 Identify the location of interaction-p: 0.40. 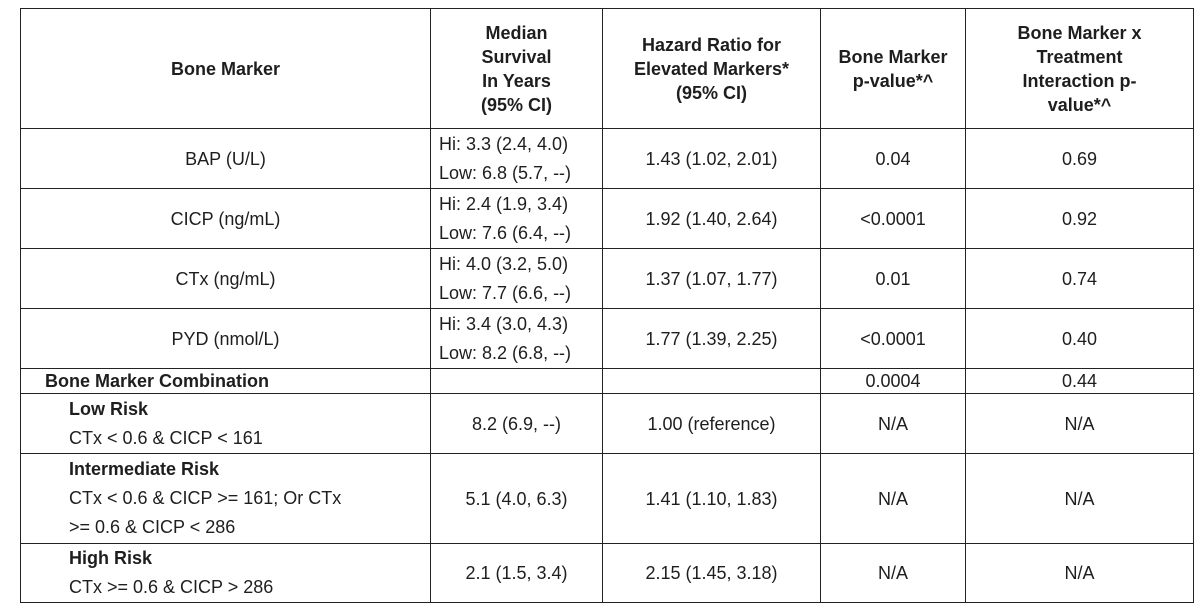
(1079, 338).